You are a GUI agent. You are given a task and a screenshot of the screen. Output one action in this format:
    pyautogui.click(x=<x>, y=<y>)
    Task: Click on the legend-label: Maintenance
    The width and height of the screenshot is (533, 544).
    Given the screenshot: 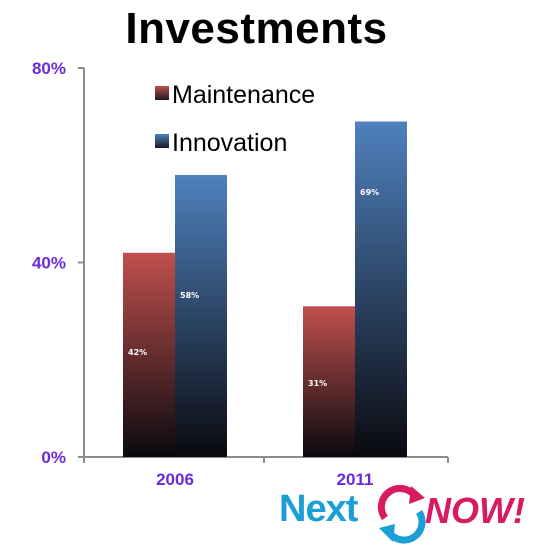 What is the action you would take?
    pyautogui.click(x=243, y=95)
    